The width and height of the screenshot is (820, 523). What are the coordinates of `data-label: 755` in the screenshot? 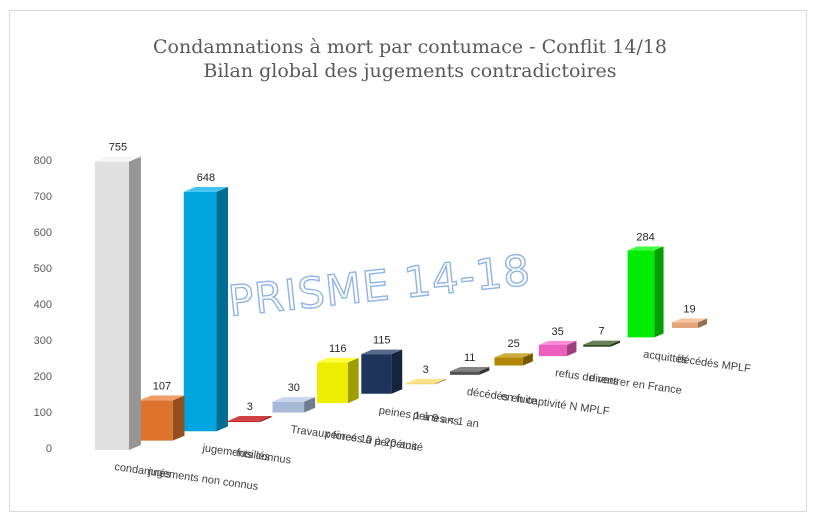 It's located at (118, 148).